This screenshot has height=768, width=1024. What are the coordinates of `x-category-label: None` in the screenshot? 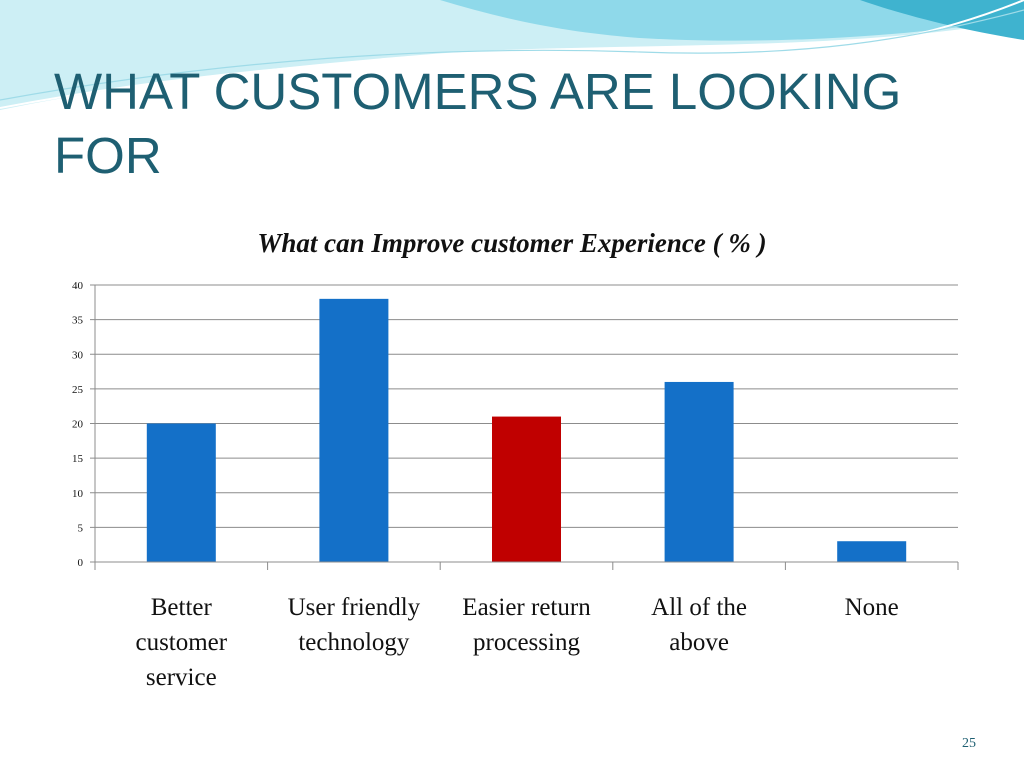 It's located at (872, 607).